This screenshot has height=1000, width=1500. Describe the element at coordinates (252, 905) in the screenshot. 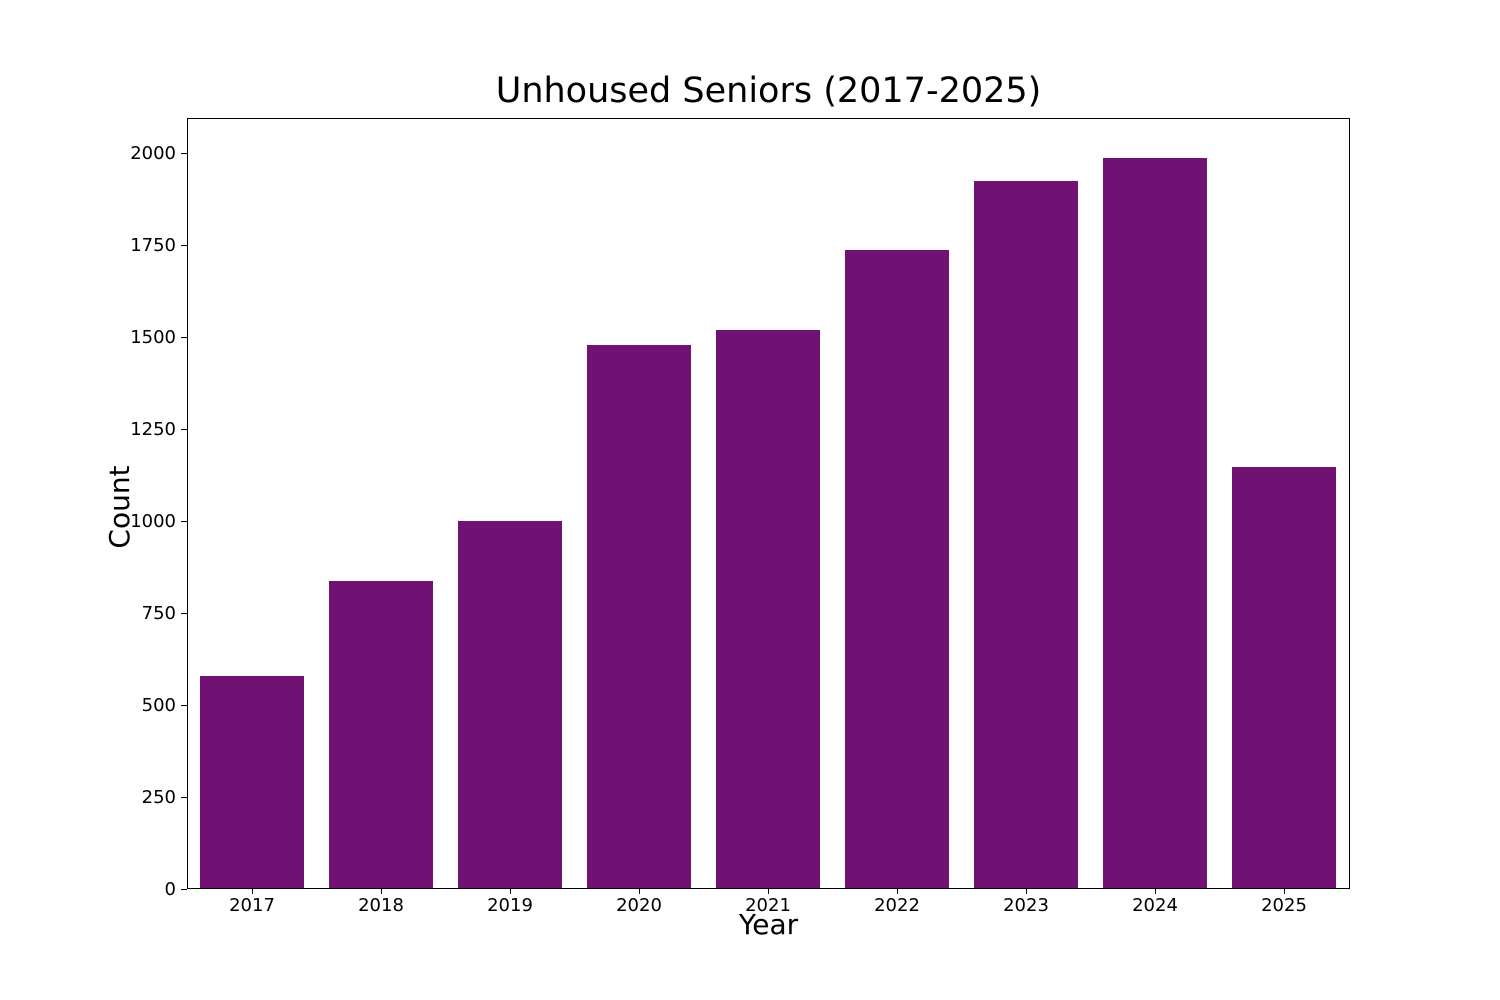

I see `x-tick-label: 2017` at that location.